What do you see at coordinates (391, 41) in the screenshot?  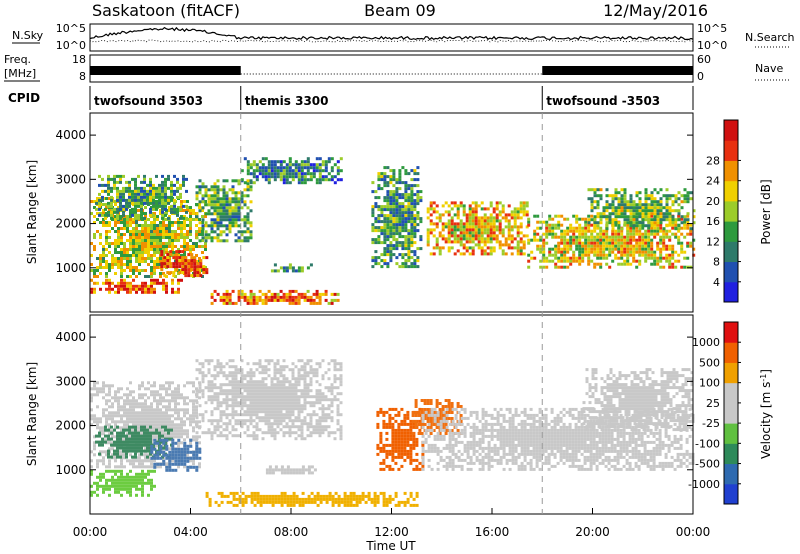 I see `nsearch-trace` at bounding box center [391, 41].